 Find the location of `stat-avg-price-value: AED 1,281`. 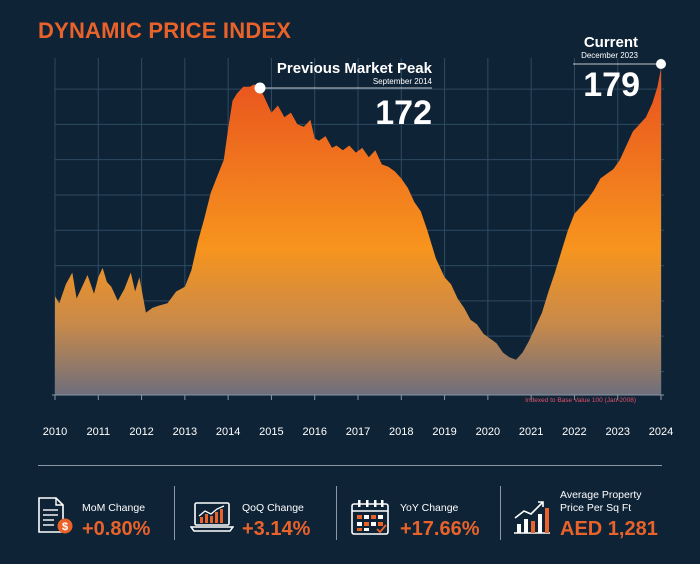

stat-avg-price-value: AED 1,281 is located at coordinates (609, 529).